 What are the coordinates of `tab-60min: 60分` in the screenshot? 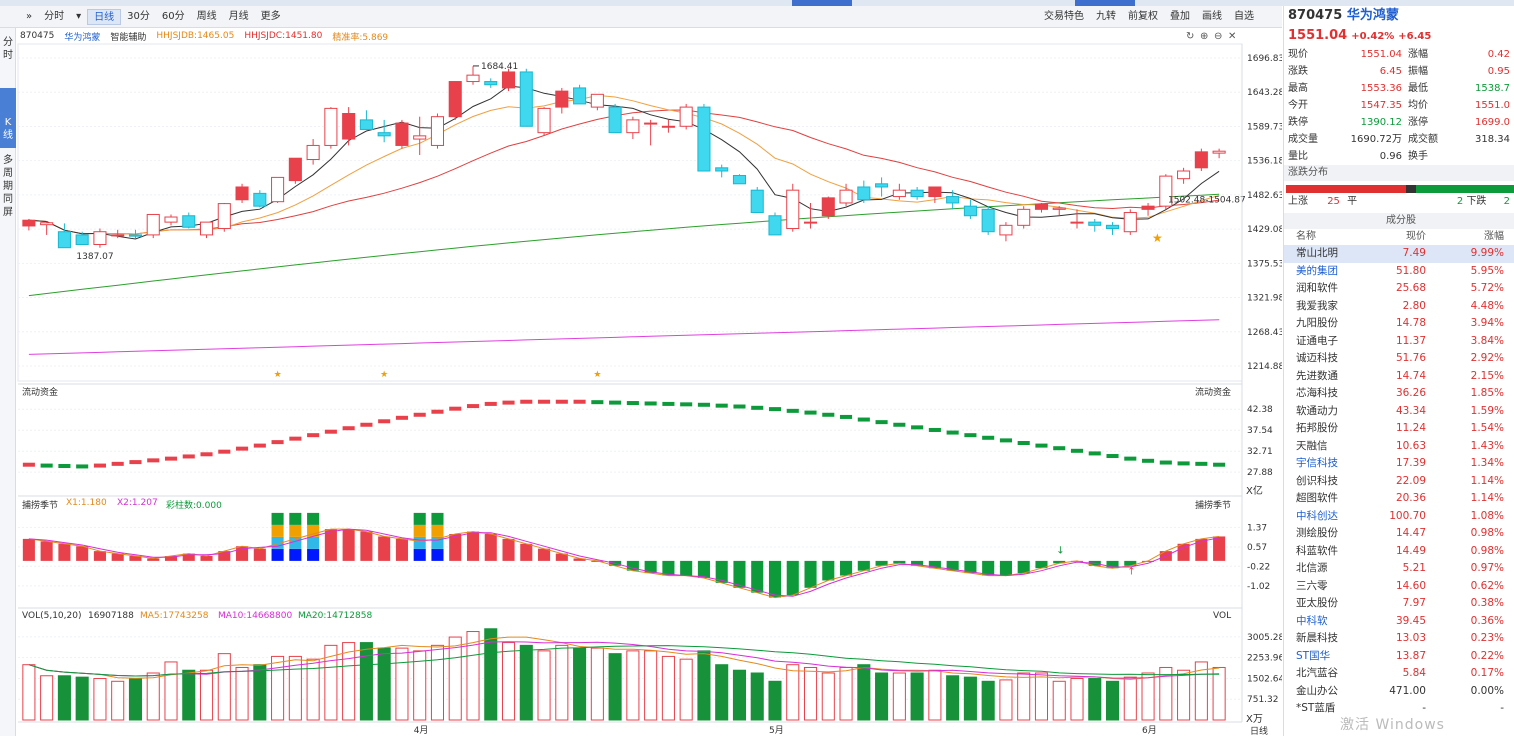 It's located at (173, 16).